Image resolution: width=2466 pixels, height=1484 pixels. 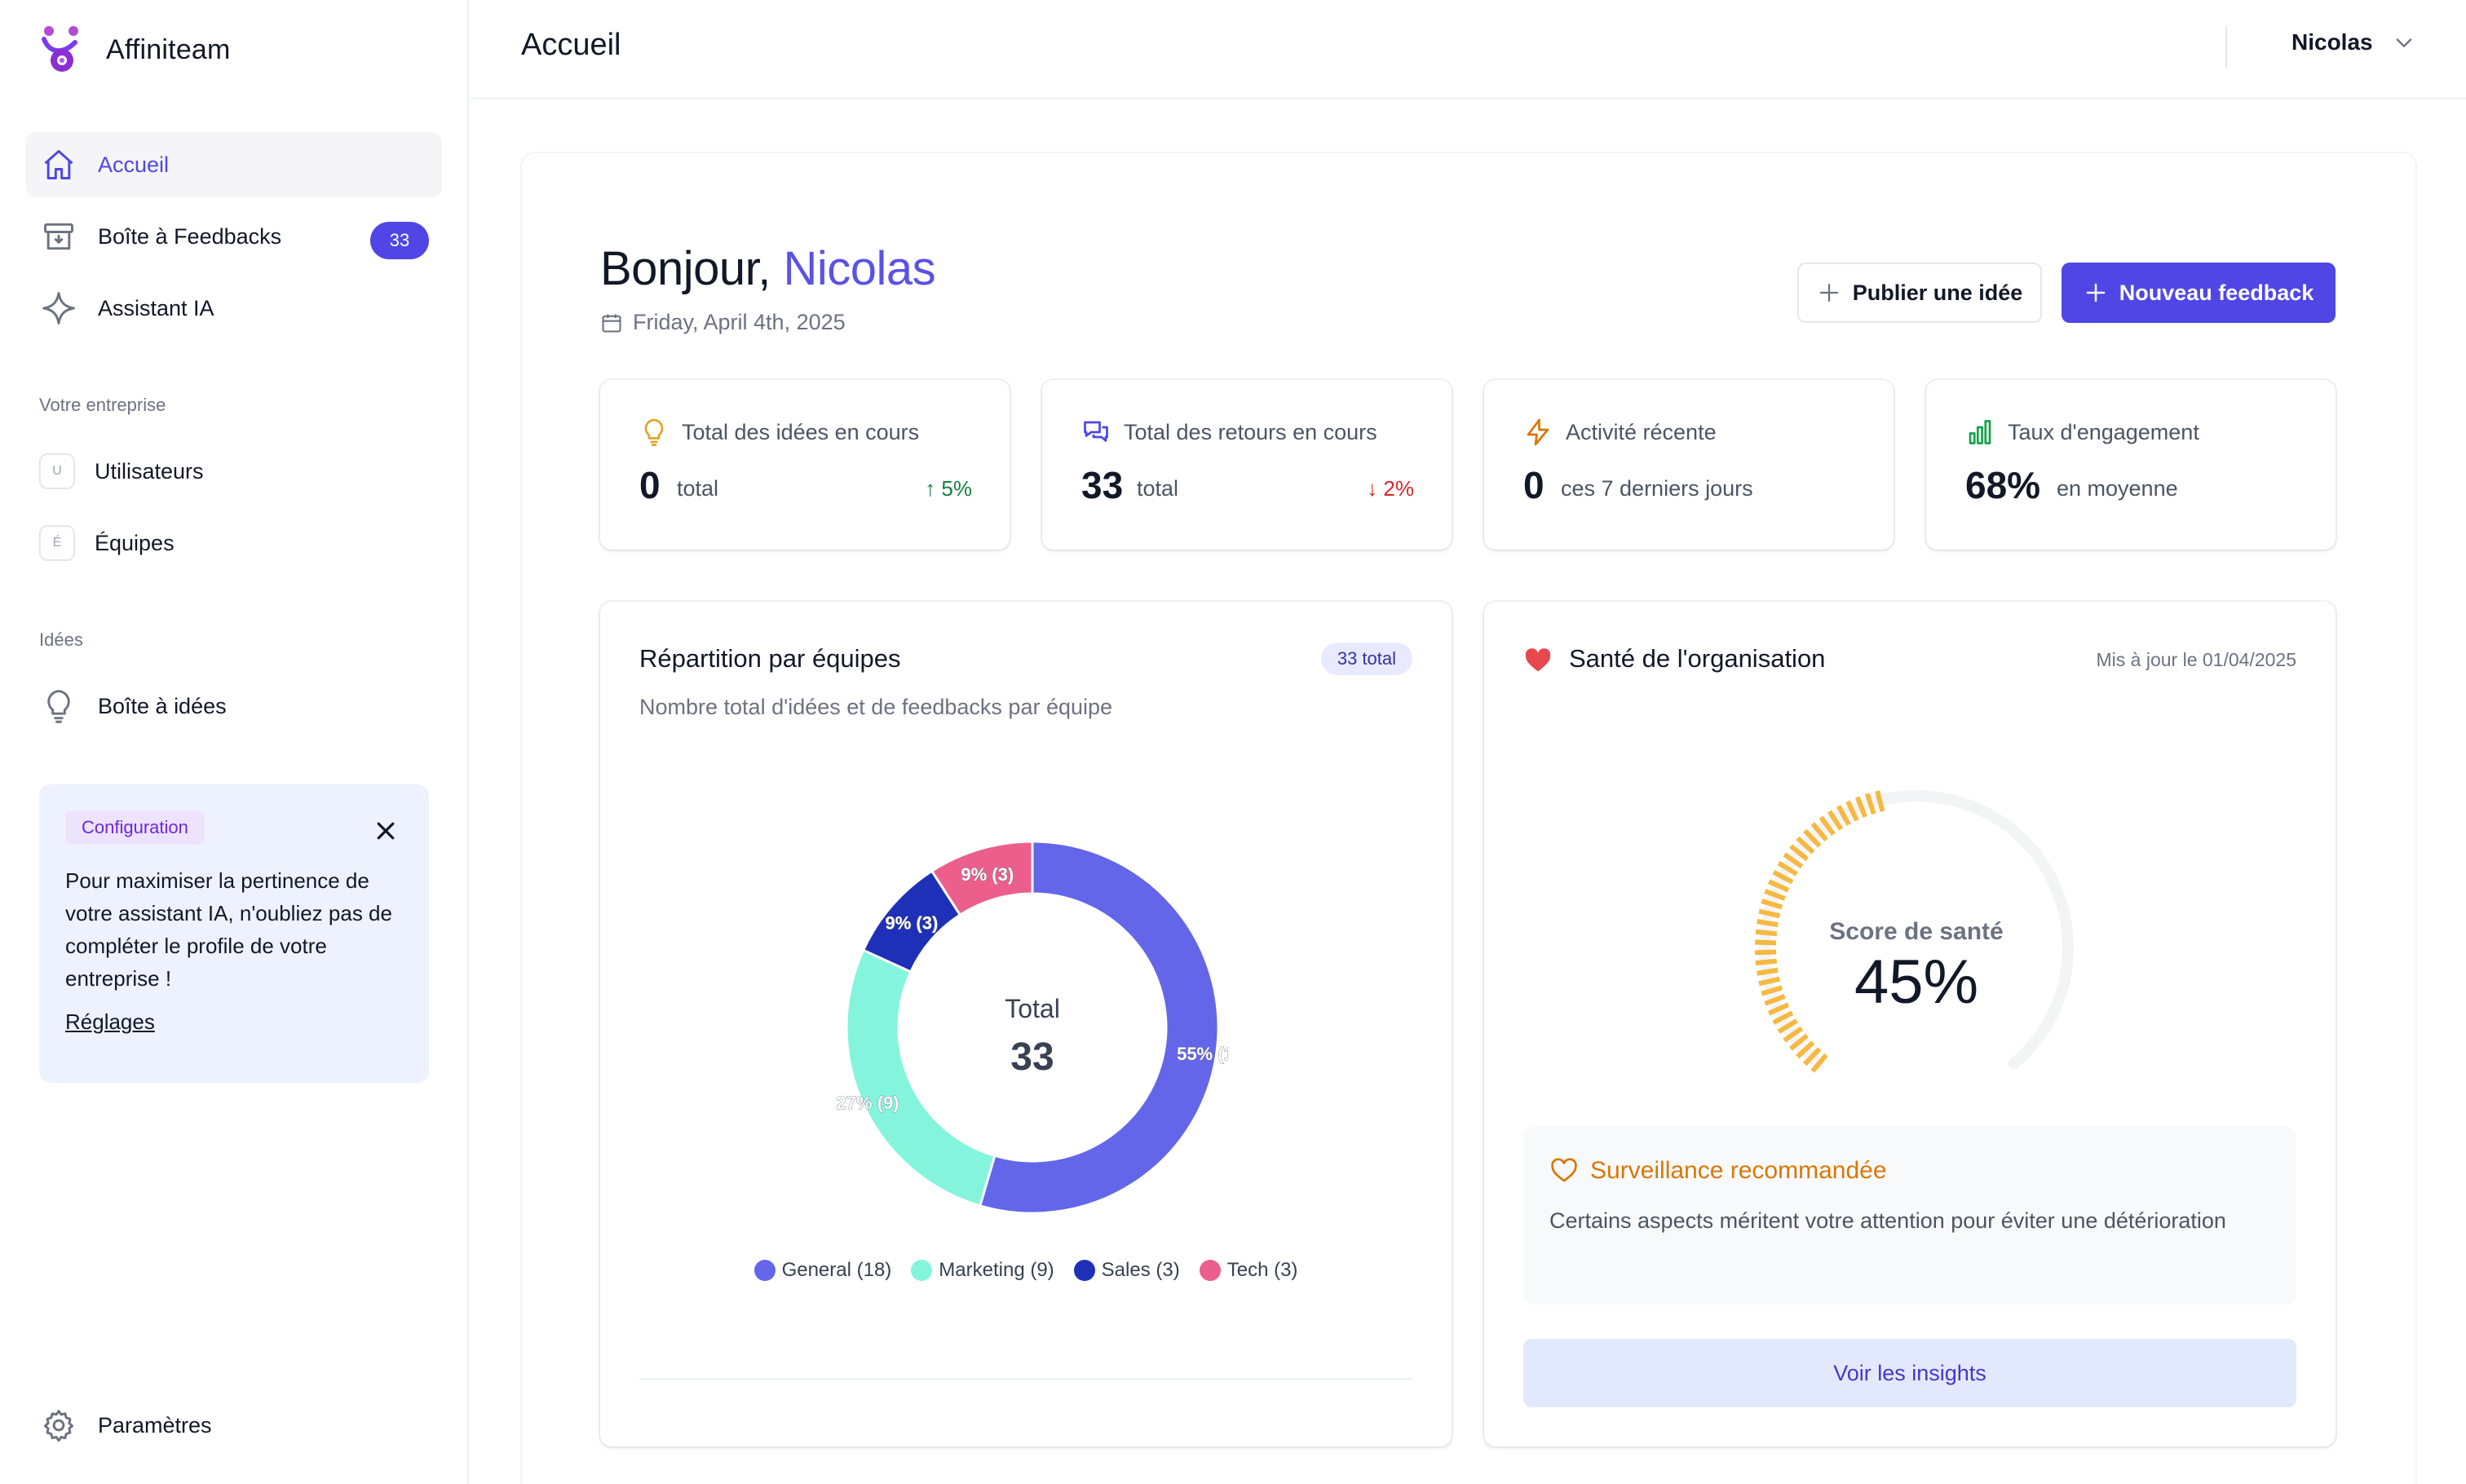 I want to click on top-bar: Accueil Nicolas, so click(x=1469, y=49).